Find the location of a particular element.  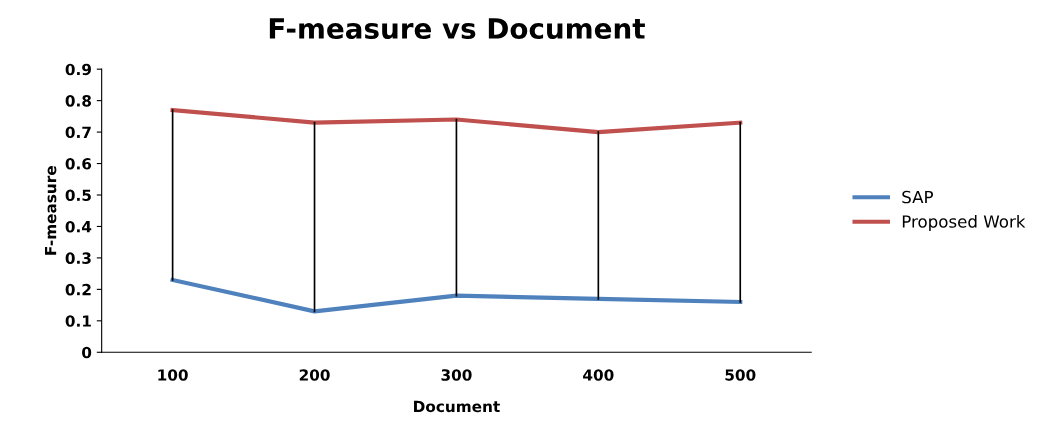

y-tick-label: 0.1 is located at coordinates (78, 321).